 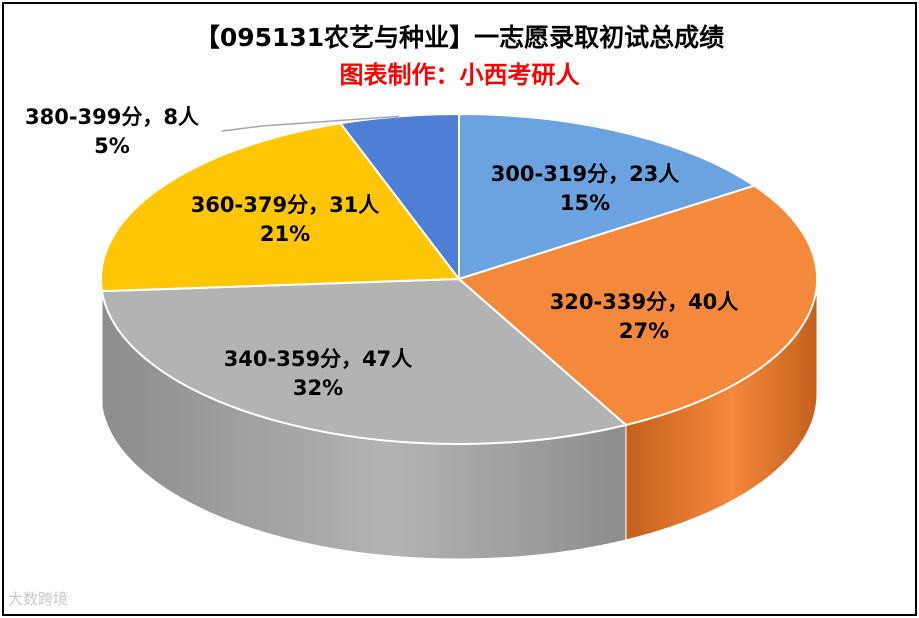 What do you see at coordinates (318, 359) in the screenshot?
I see `data-label-2: 340-359分，47人` at bounding box center [318, 359].